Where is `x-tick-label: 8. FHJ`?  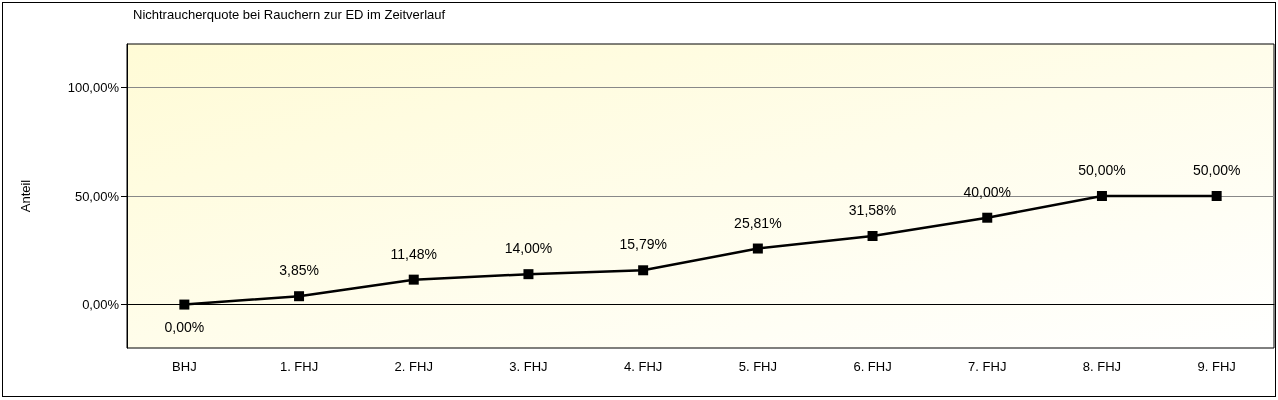
x-tick-label: 8. FHJ is located at coordinates (1102, 366).